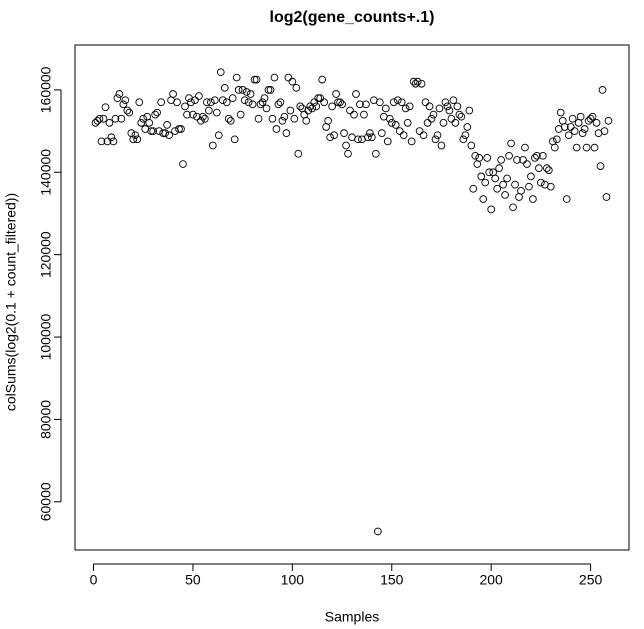 Image resolution: width=644 pixels, height=629 pixels. I want to click on y-tick-label: 60000, so click(46, 501).